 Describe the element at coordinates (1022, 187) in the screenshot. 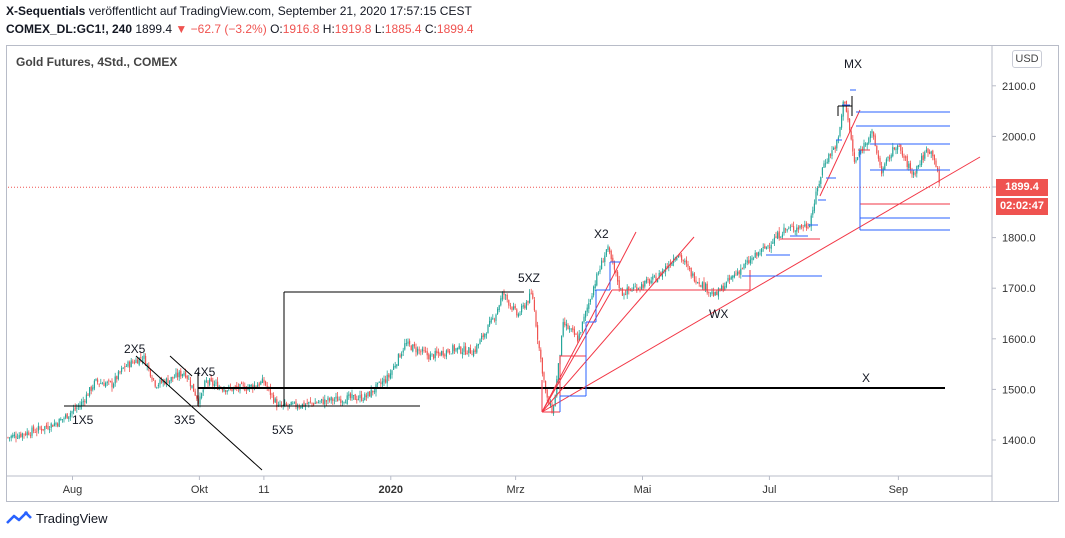

I see `last-price-tag: 1899.4` at that location.